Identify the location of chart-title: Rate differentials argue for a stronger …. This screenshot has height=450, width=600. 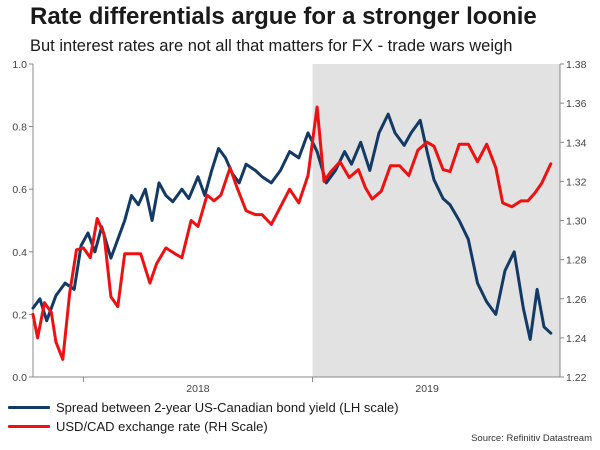
(283, 16).